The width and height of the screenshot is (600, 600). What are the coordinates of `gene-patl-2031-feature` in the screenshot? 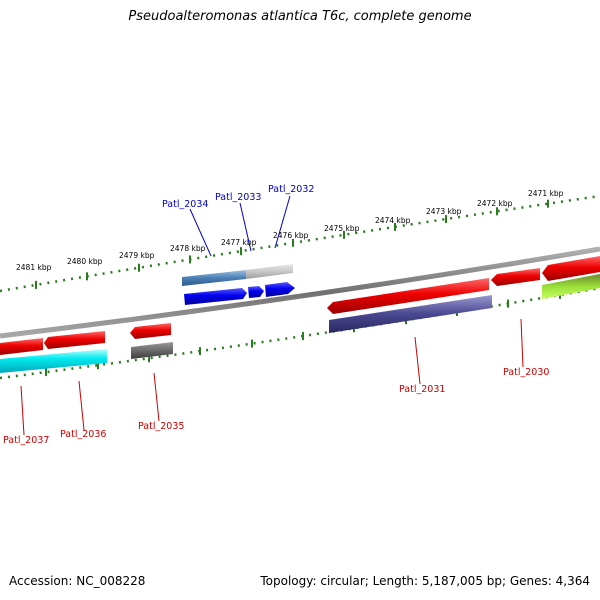 It's located at (408, 296).